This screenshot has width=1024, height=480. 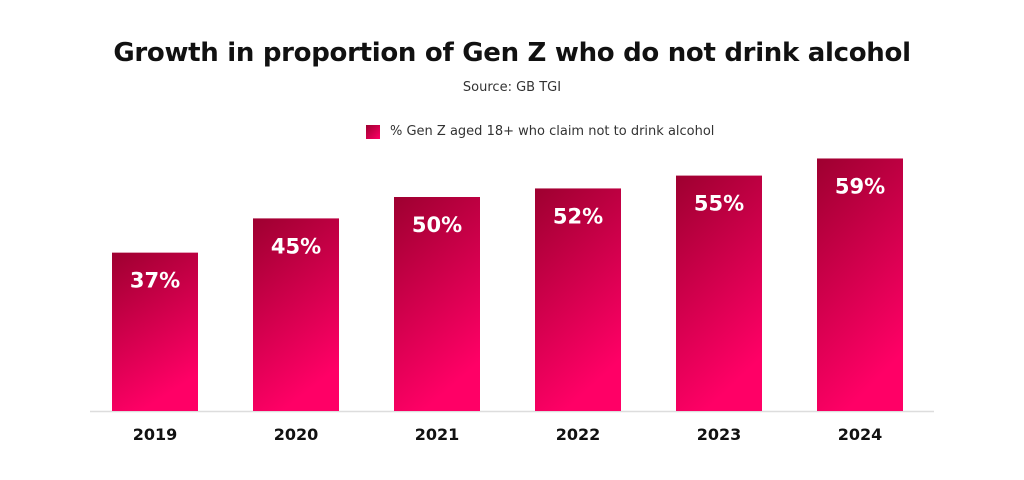 What do you see at coordinates (373, 131) in the screenshot?
I see `legend-swatch` at bounding box center [373, 131].